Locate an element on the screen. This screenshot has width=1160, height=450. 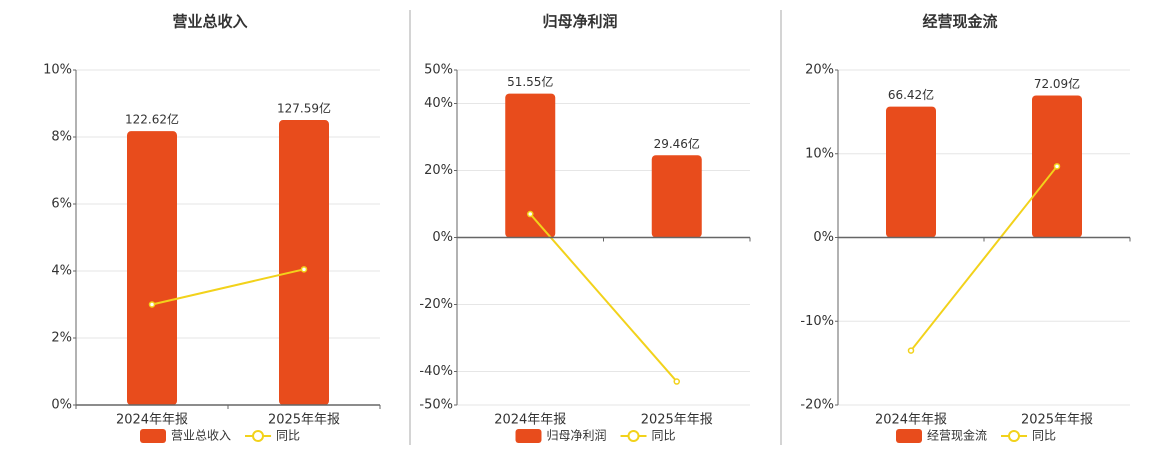
bar-value-label: 29.46亿 is located at coordinates (677, 143).